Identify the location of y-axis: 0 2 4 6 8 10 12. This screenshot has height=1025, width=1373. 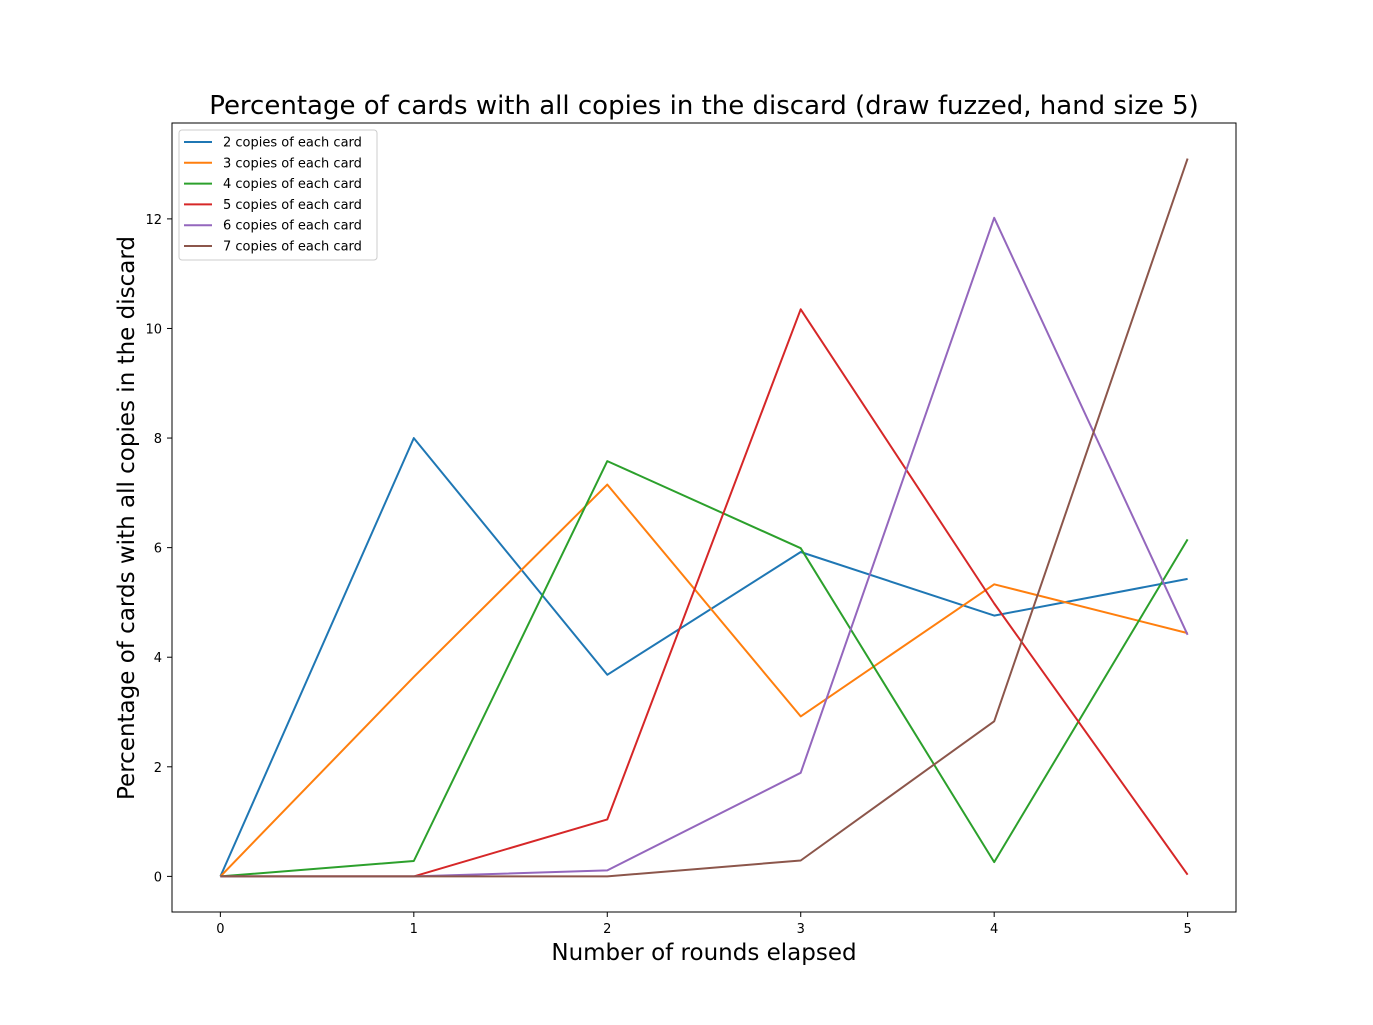
(158, 549).